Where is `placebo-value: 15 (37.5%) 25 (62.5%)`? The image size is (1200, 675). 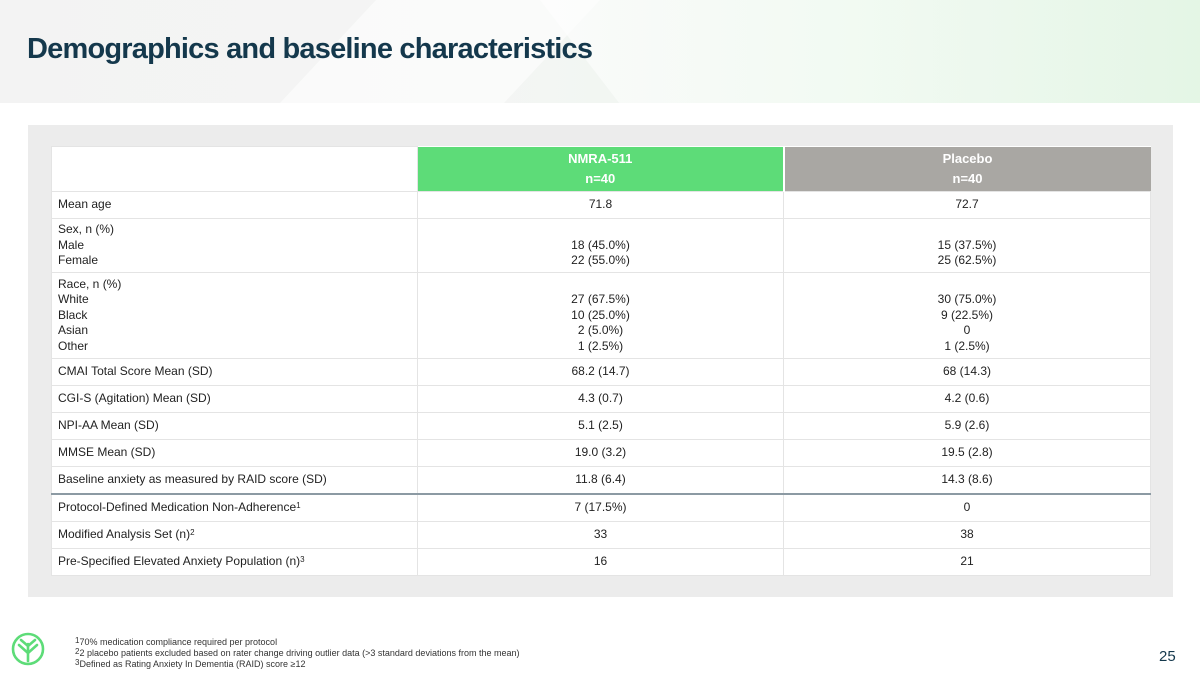
placebo-value: 15 (37.5%) 25 (62.5%) is located at coordinates (967, 245).